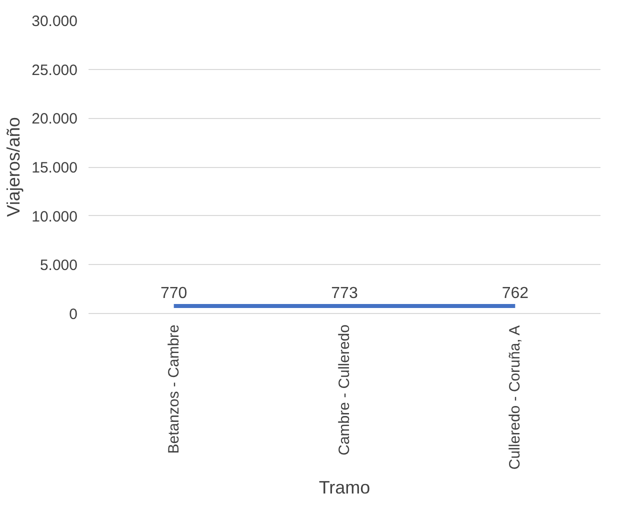 The image size is (627, 505). Describe the element at coordinates (344, 293) in the screenshot. I see `data-label: 773` at that location.